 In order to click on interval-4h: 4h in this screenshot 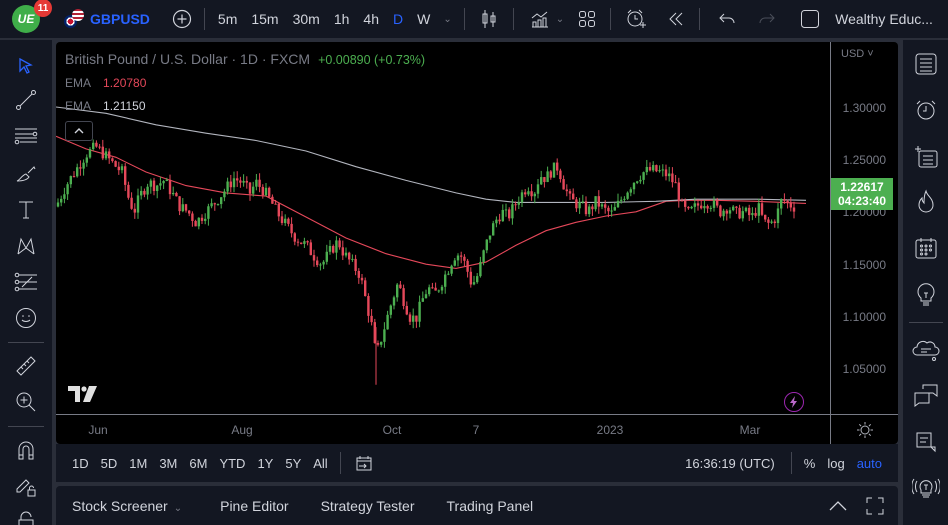, I will do `click(371, 19)`.